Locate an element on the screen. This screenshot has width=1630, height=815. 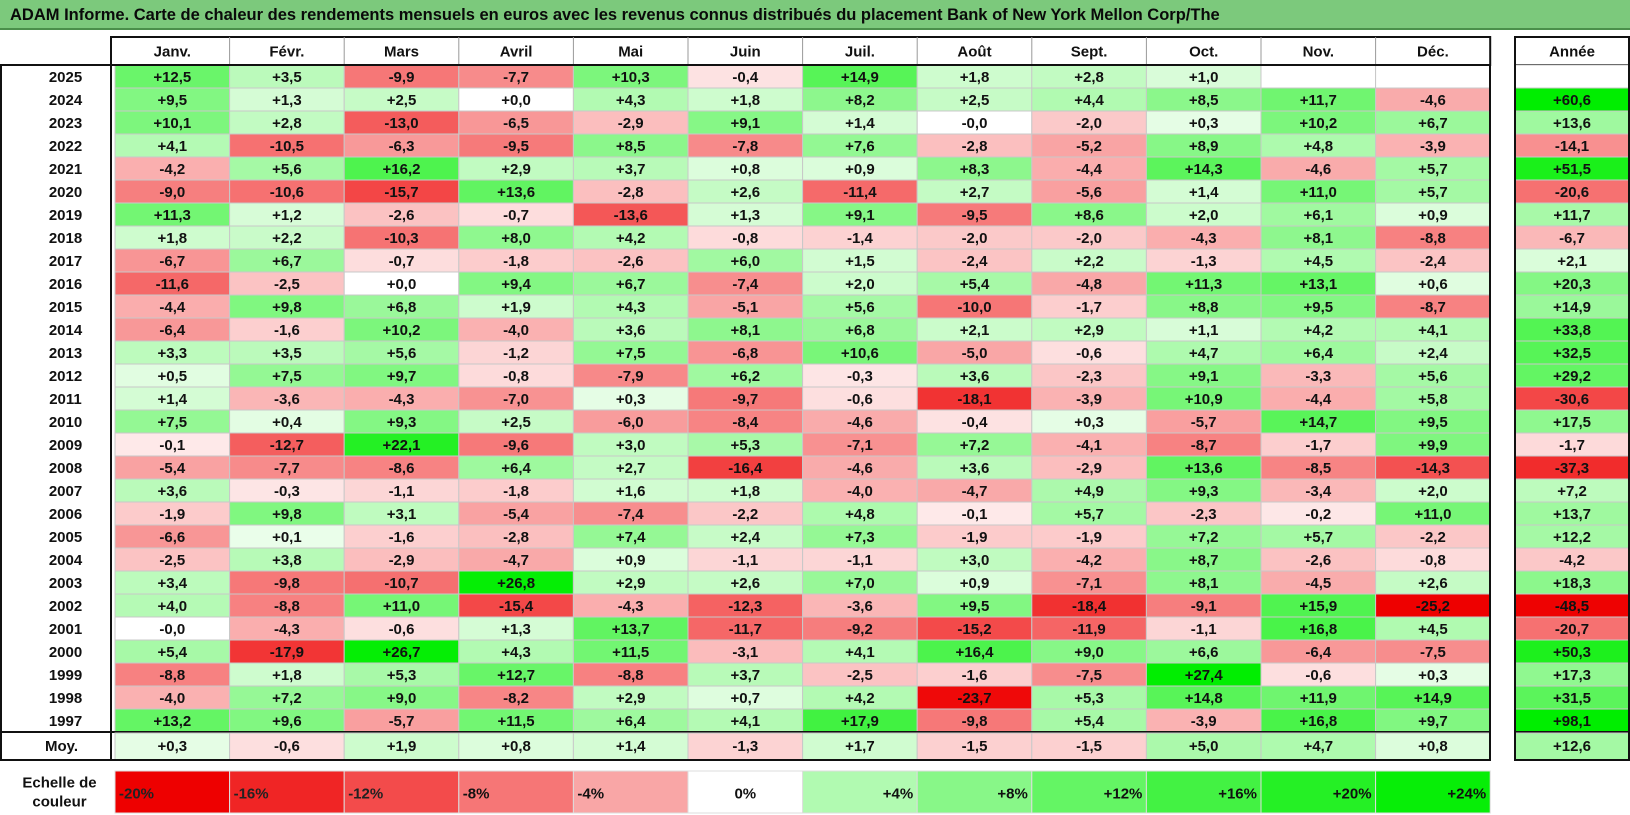
year-label: 2011 is located at coordinates (65, 399).